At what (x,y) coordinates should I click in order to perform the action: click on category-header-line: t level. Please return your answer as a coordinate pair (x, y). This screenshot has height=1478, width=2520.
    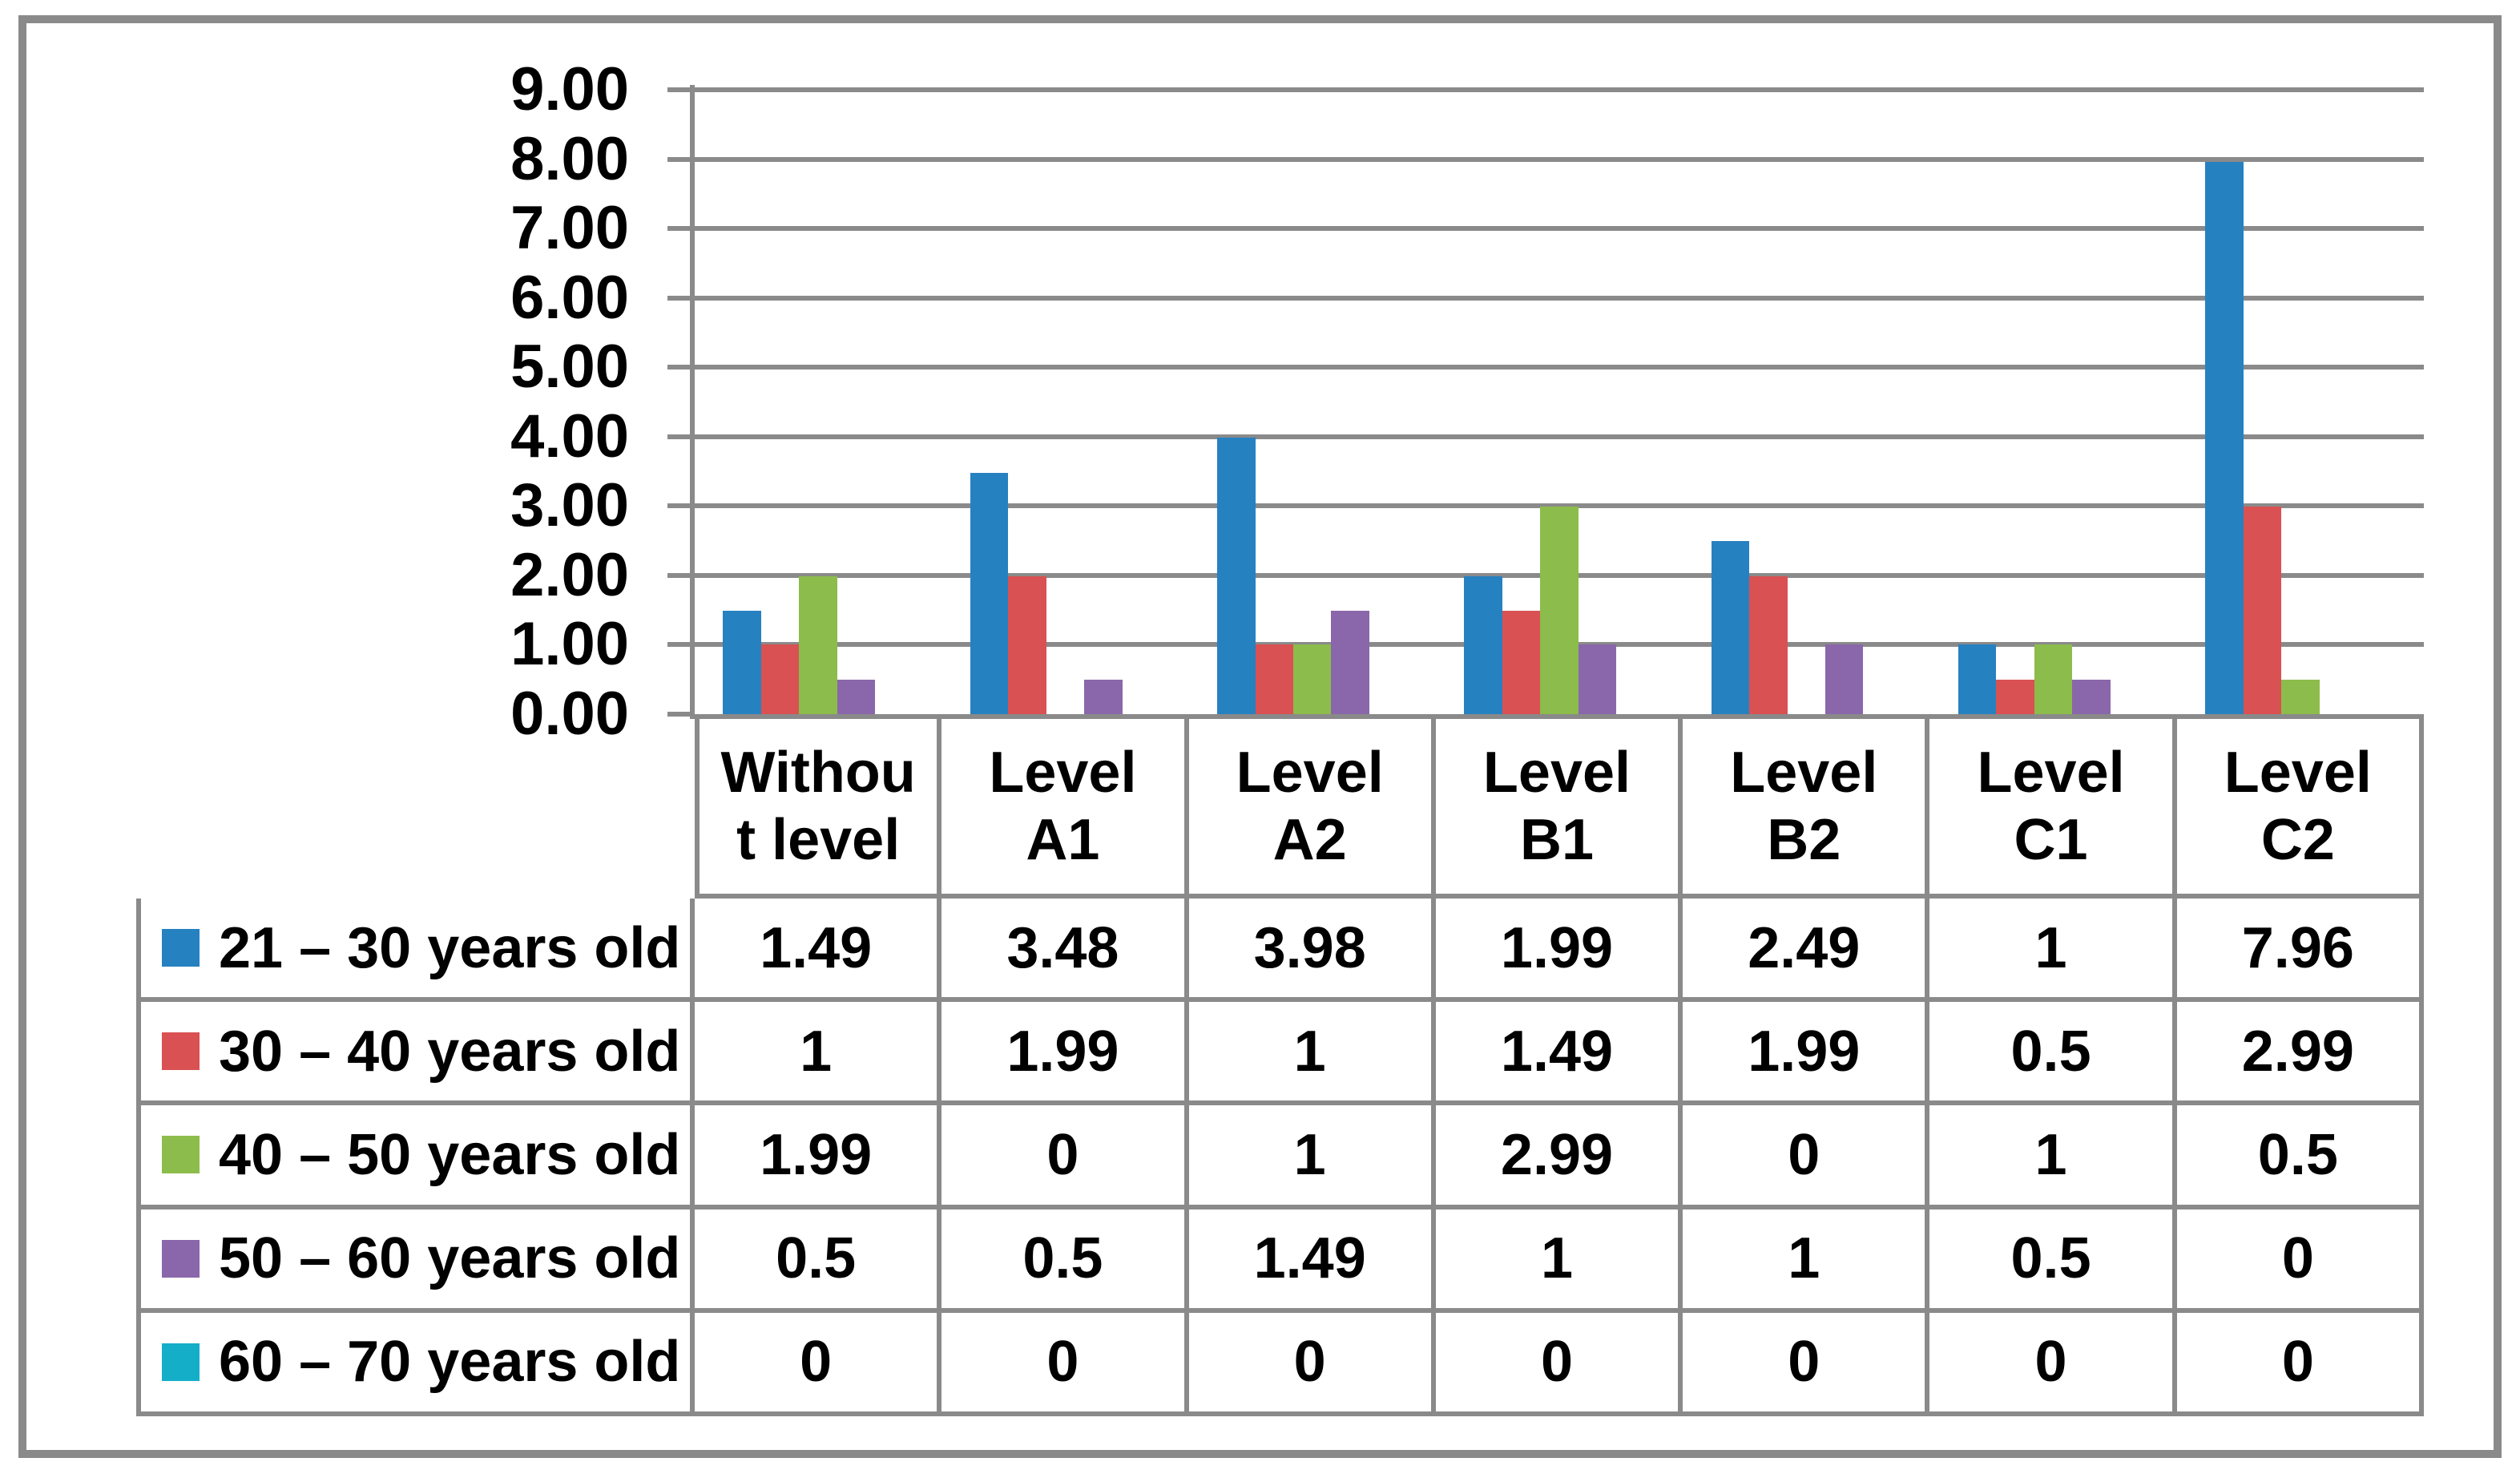
    Looking at the image, I should click on (818, 840).